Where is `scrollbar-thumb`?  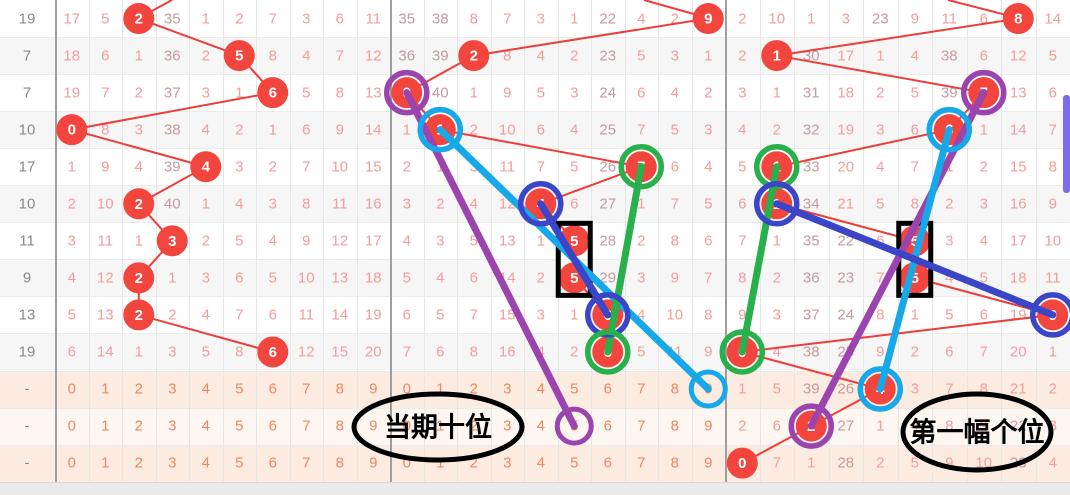
scrollbar-thumb is located at coordinates (1066, 144).